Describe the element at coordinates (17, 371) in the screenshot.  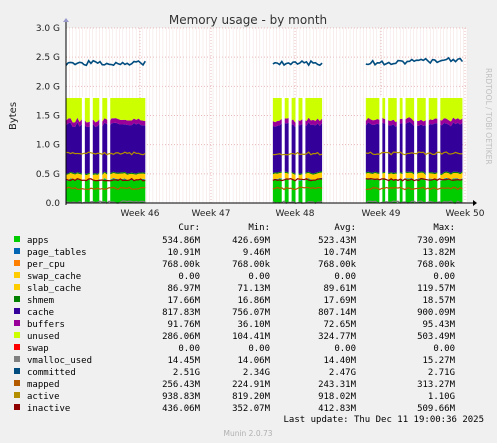
I see `legend-swatch-committed` at that location.